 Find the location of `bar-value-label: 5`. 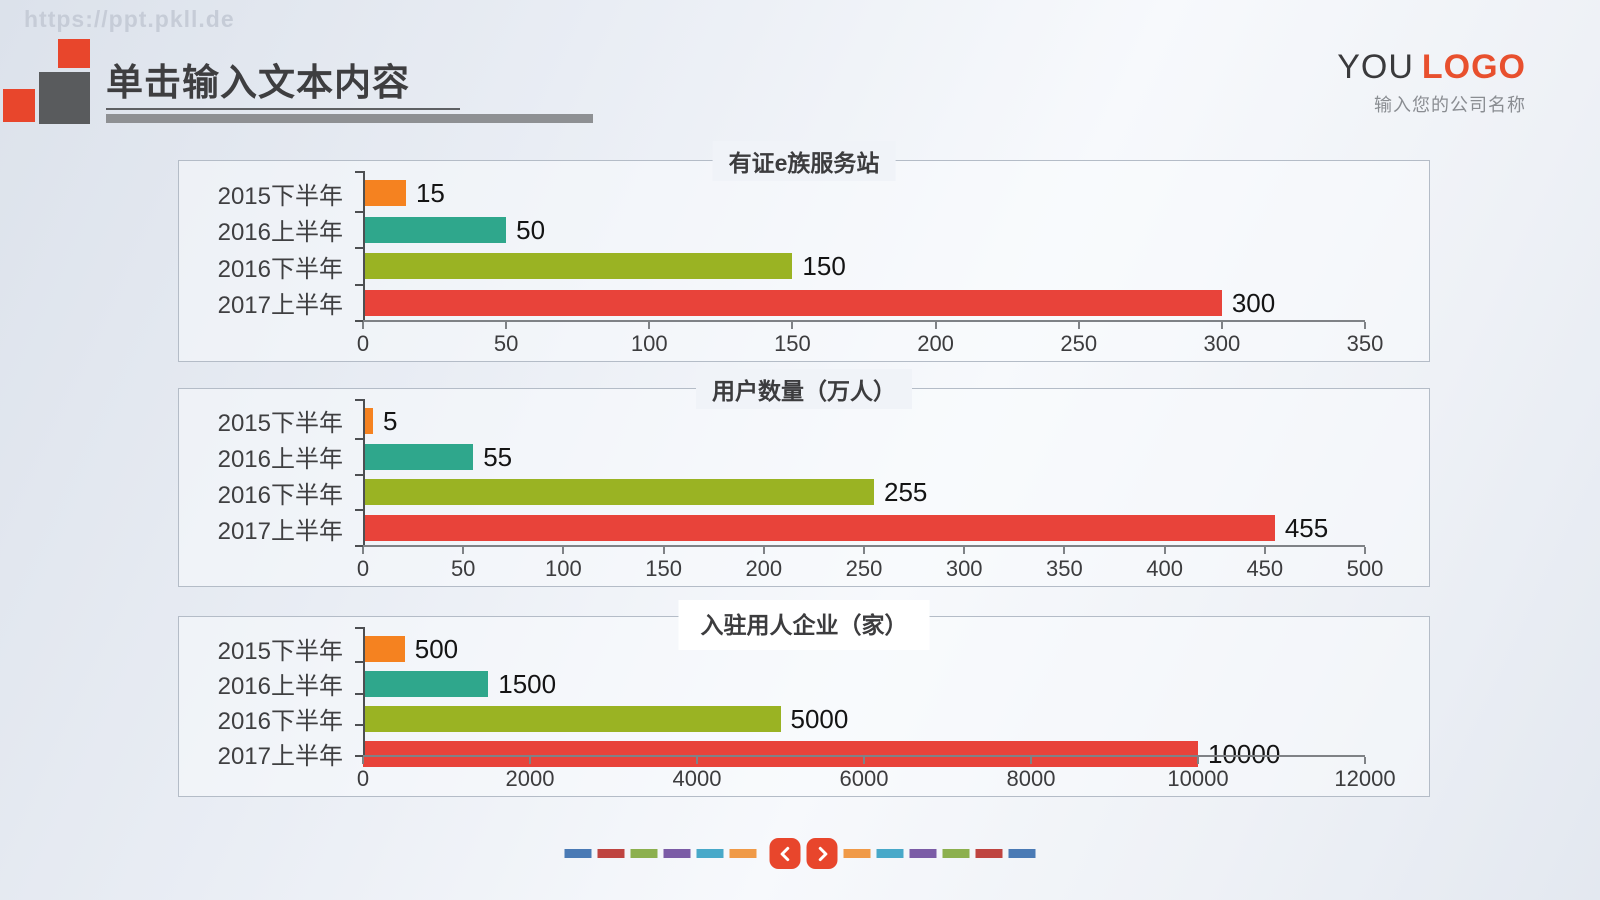

bar-value-label: 5 is located at coordinates (390, 420).